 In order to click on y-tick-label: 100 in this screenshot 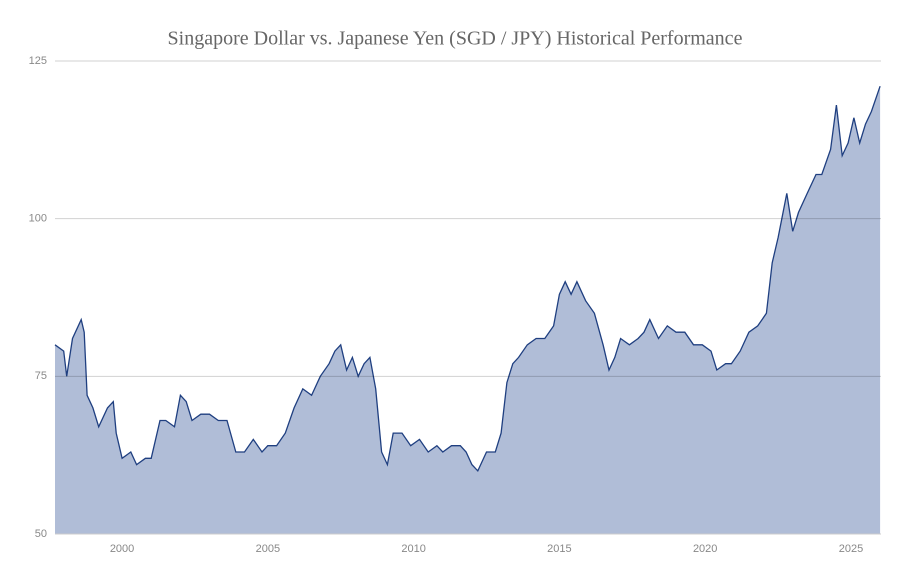, I will do `click(38, 219)`.